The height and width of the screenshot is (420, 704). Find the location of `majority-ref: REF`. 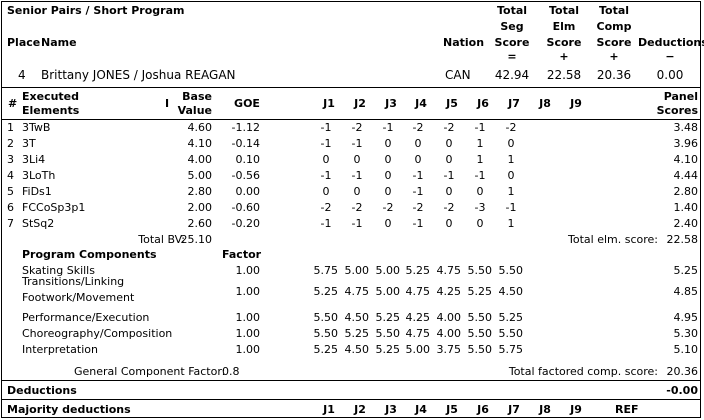

majority-ref: REF is located at coordinates (627, 409).